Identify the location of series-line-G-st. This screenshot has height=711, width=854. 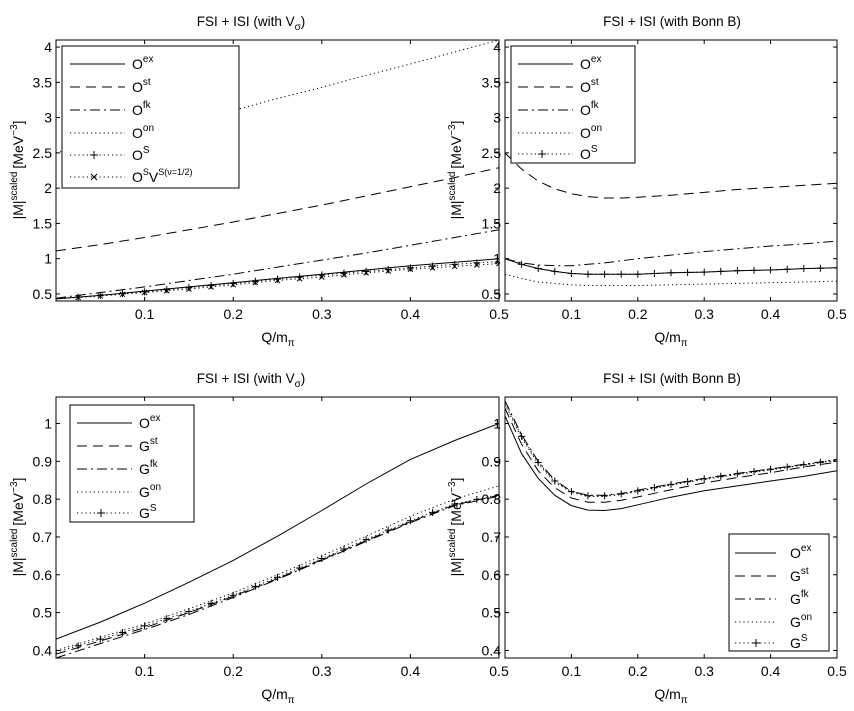
(671, 455).